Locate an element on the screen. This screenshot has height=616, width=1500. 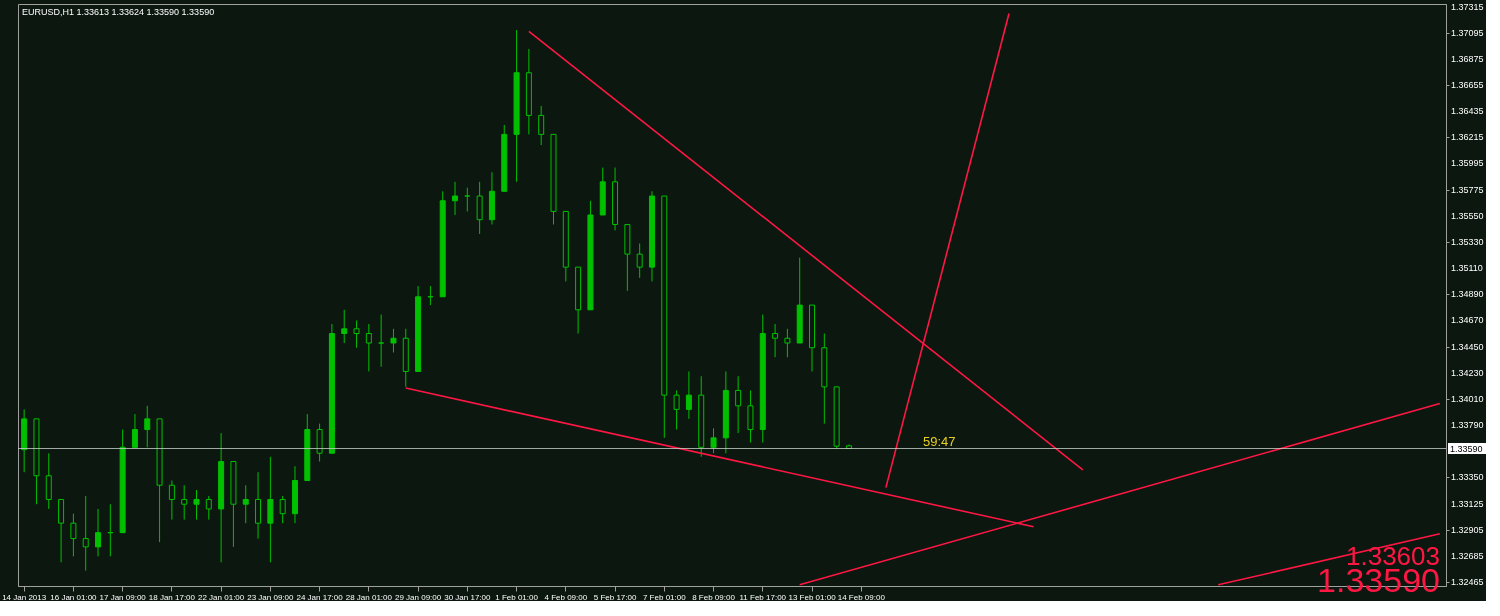
x-tick-label: 22 Jan 01:00 is located at coordinates (221, 597).